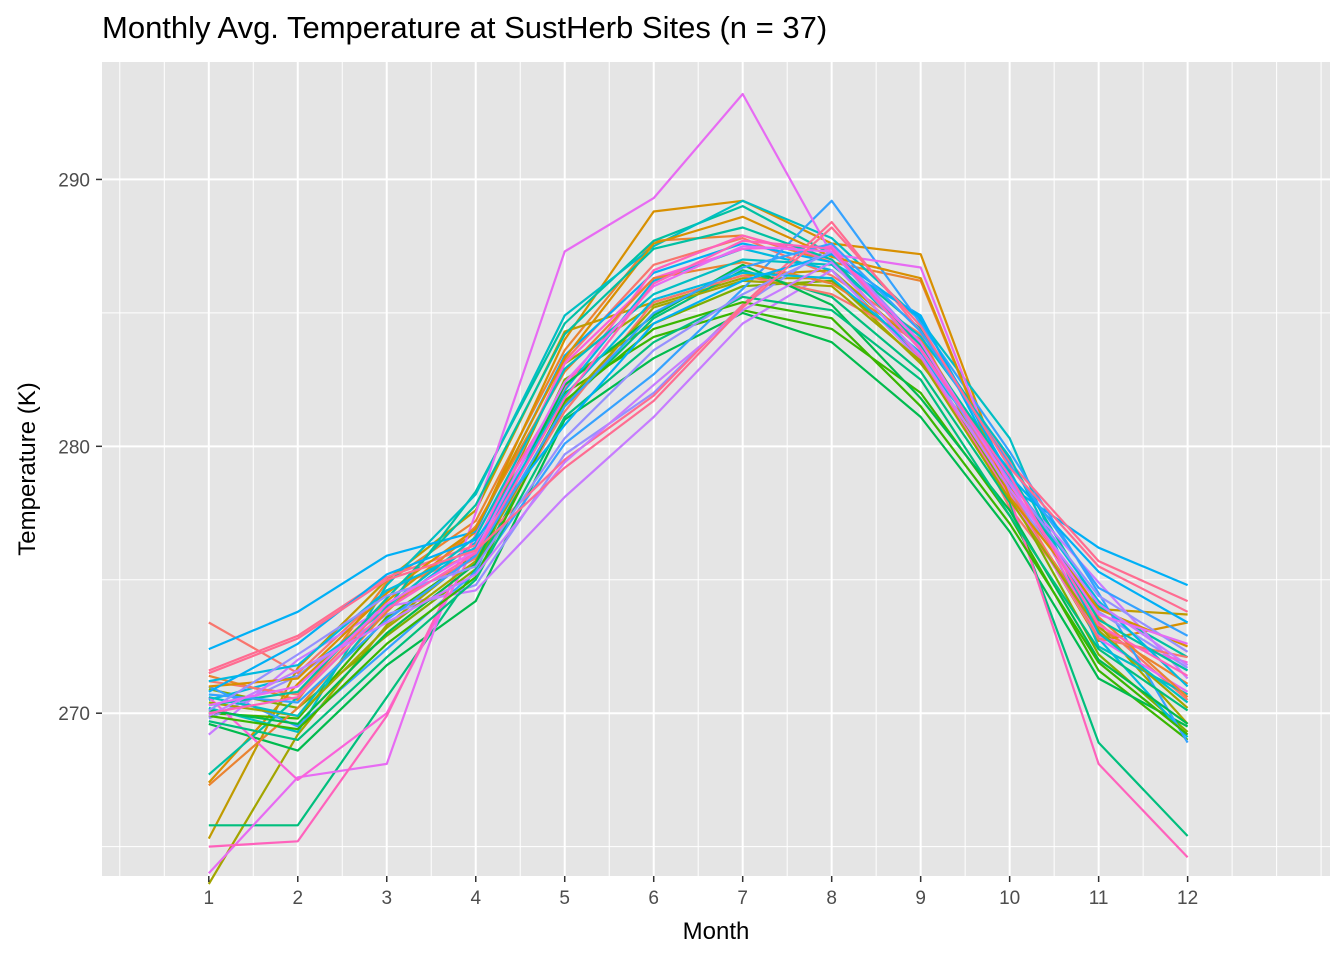 The height and width of the screenshot is (960, 1344). Describe the element at coordinates (386, 898) in the screenshot. I see `x-tick-label: 3` at that location.